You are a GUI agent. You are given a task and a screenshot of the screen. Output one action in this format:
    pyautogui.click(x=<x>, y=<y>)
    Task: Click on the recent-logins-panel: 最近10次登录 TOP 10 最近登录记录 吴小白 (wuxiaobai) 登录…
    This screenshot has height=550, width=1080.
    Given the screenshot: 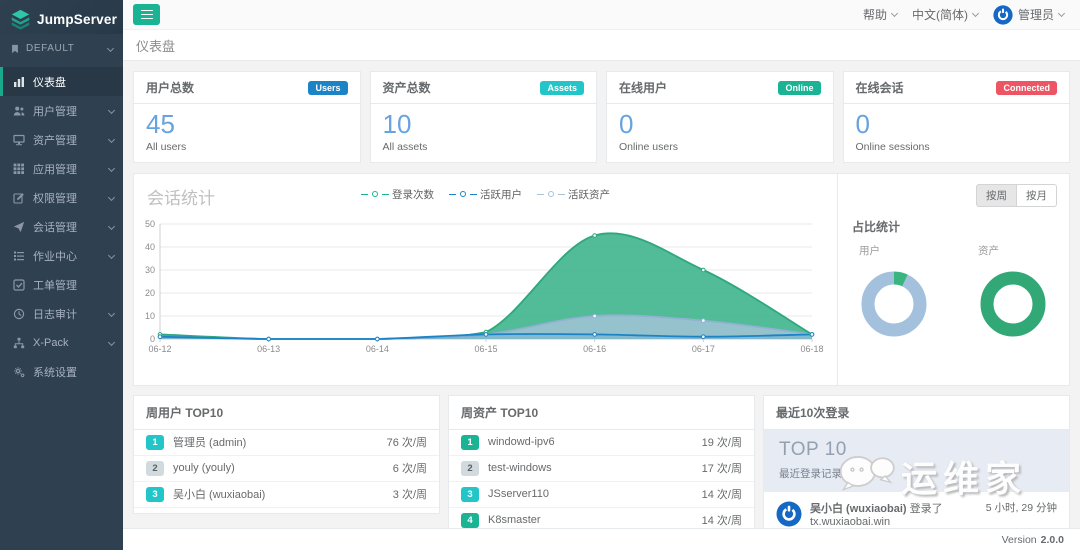 What is the action you would take?
    pyautogui.click(x=916, y=472)
    